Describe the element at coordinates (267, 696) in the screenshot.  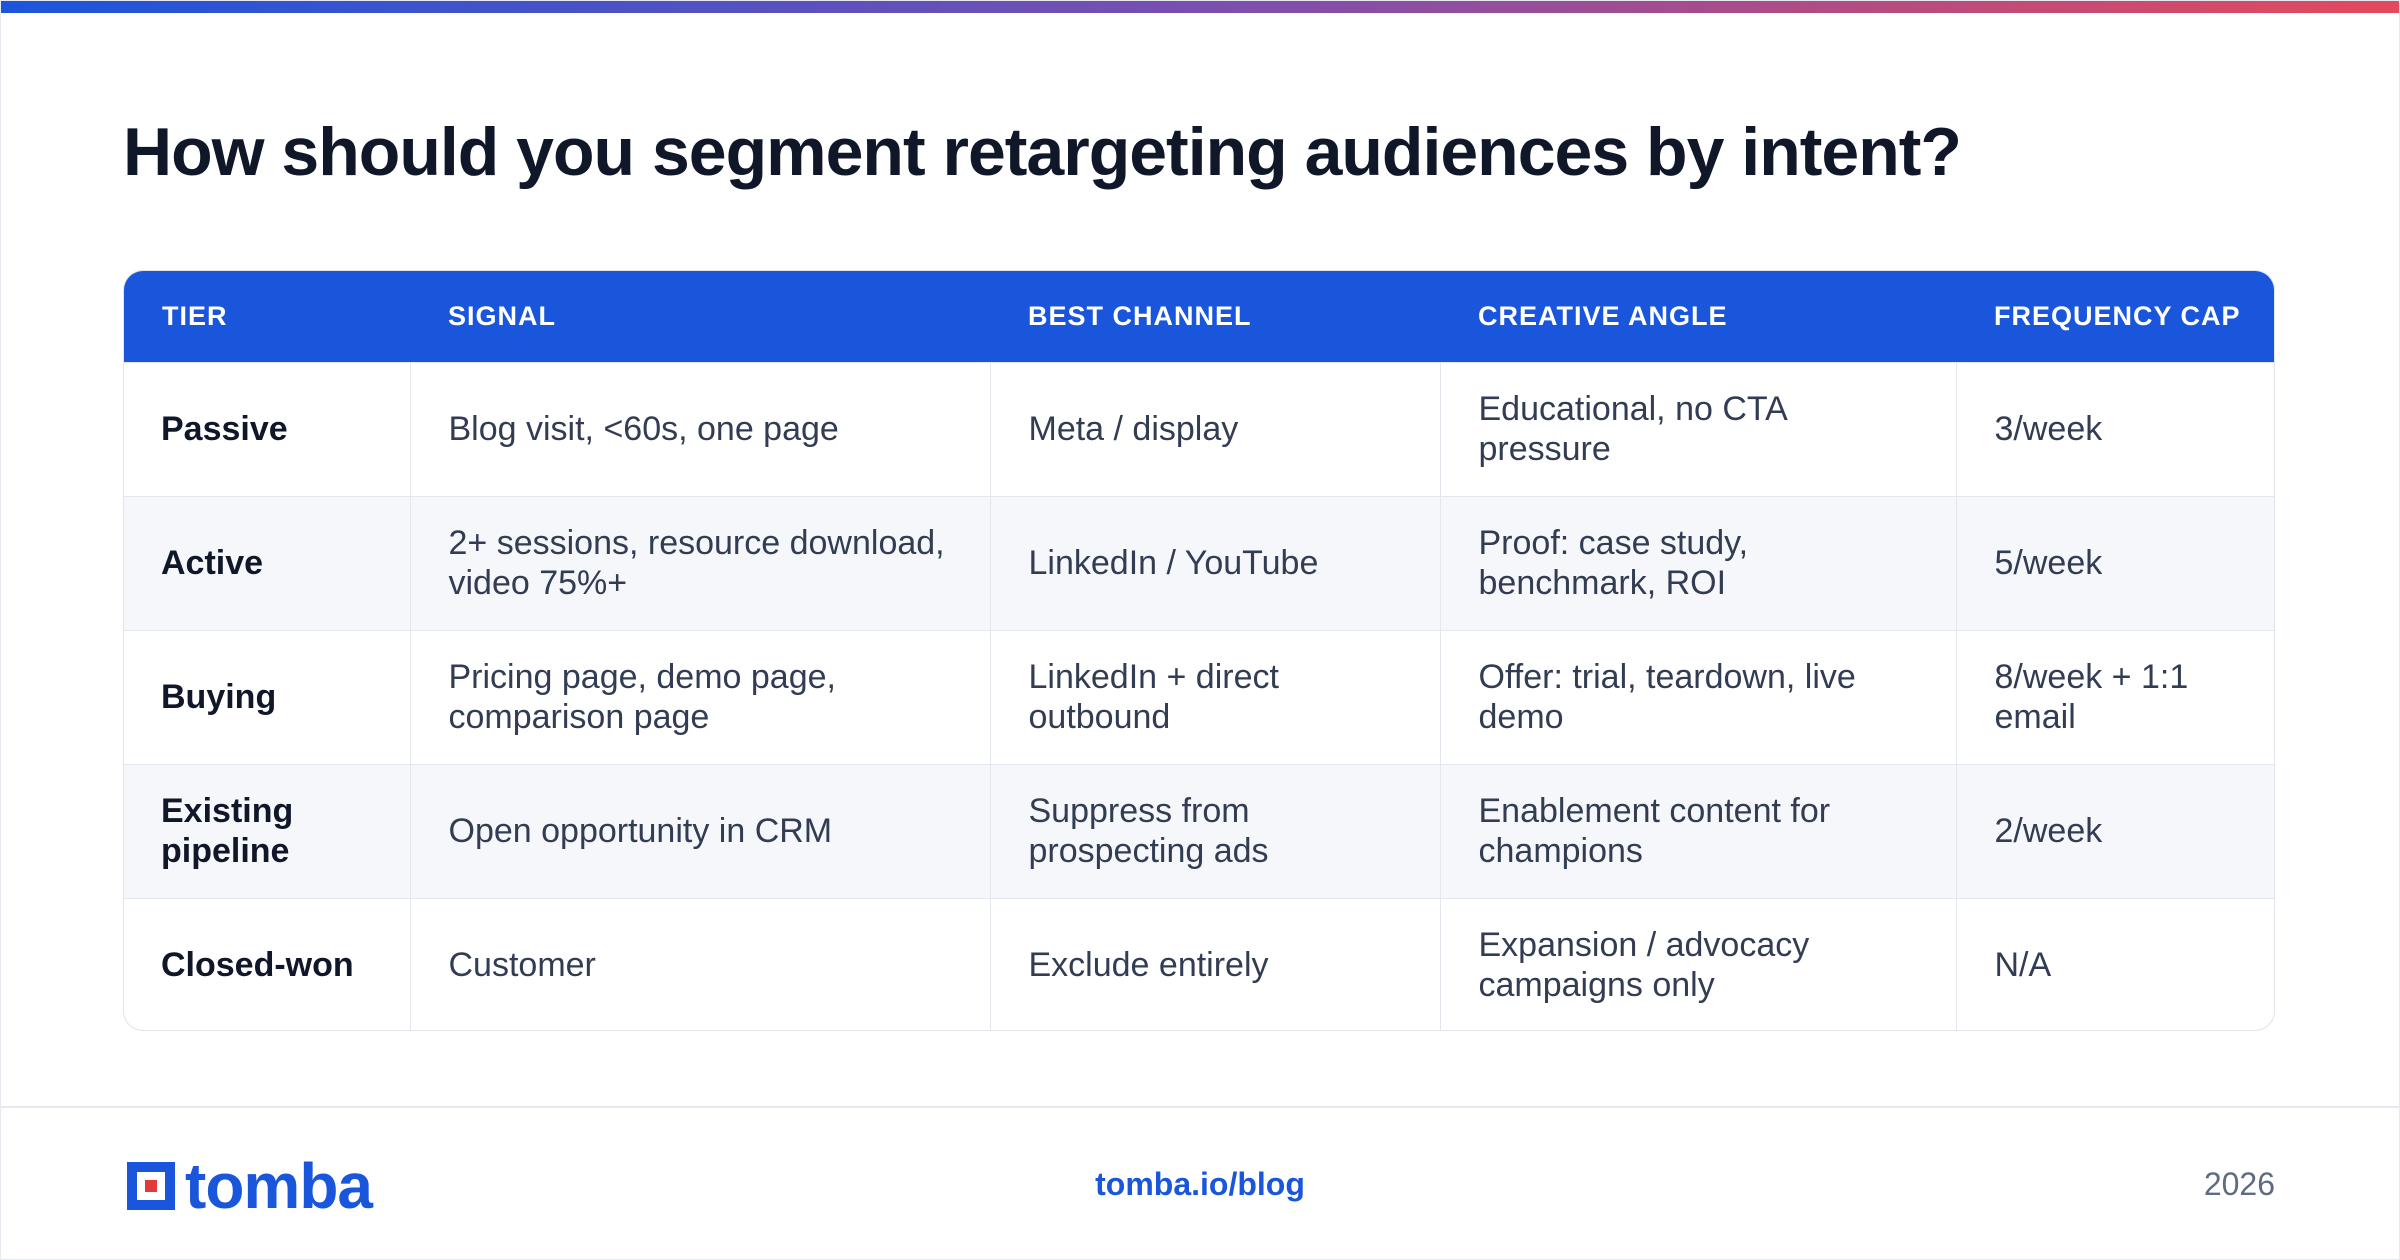
I see `cell-tier: Buying` at that location.